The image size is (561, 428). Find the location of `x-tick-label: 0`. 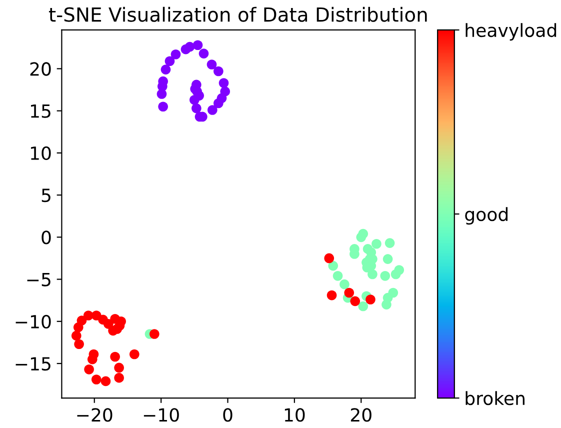

x-tick-label: 0 is located at coordinates (227, 415).